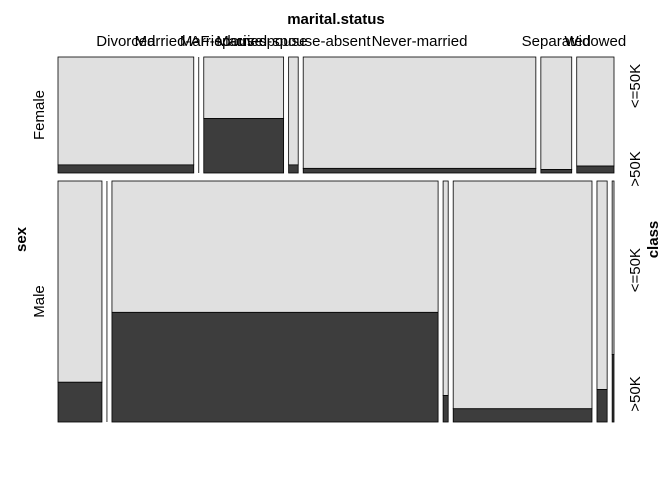 The height and width of the screenshot is (480, 672). Describe the element at coordinates (595, 111) in the screenshot. I see `tile-female-widowed-le50k` at that location.